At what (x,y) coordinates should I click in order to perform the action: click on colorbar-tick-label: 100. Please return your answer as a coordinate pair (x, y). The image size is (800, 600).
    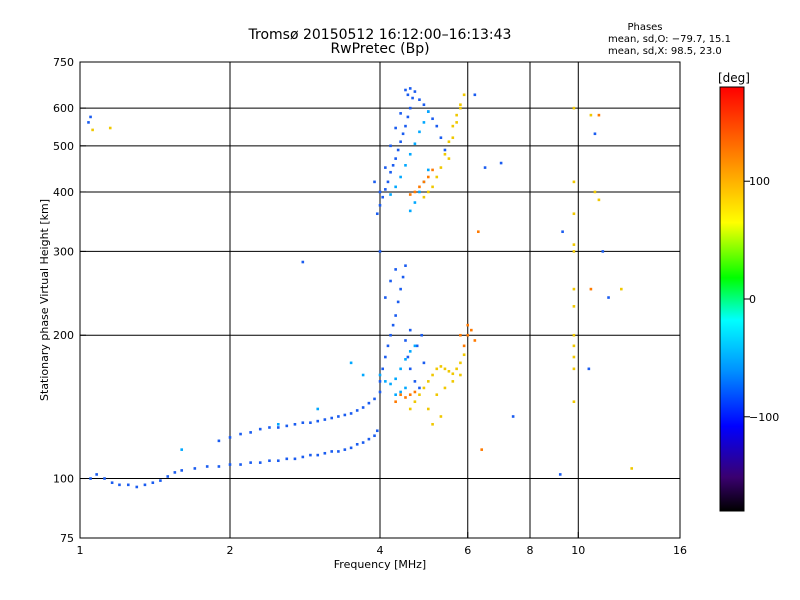
    Looking at the image, I should click on (759, 181).